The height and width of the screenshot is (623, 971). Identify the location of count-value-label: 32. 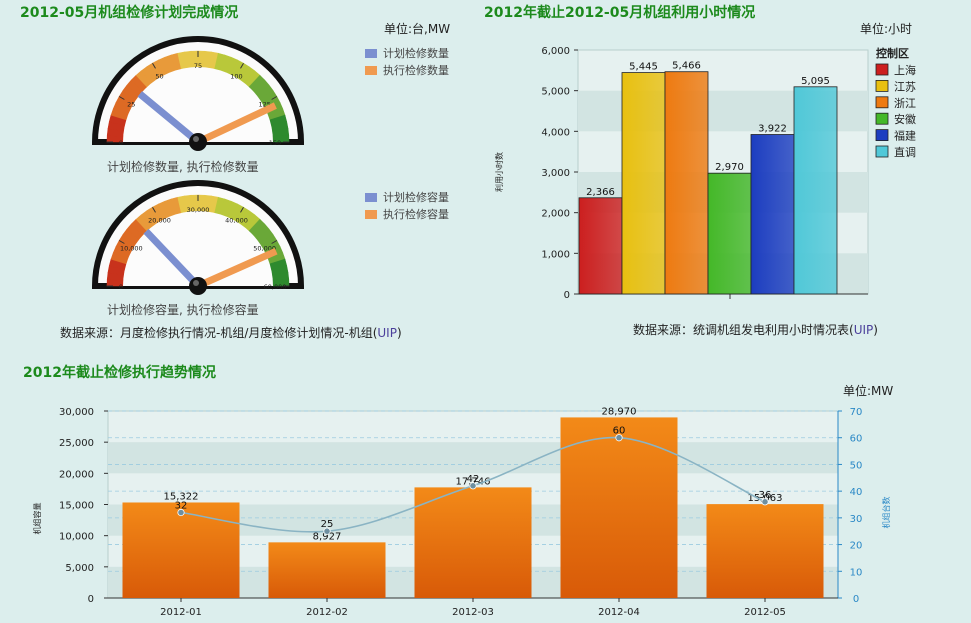
(181, 506).